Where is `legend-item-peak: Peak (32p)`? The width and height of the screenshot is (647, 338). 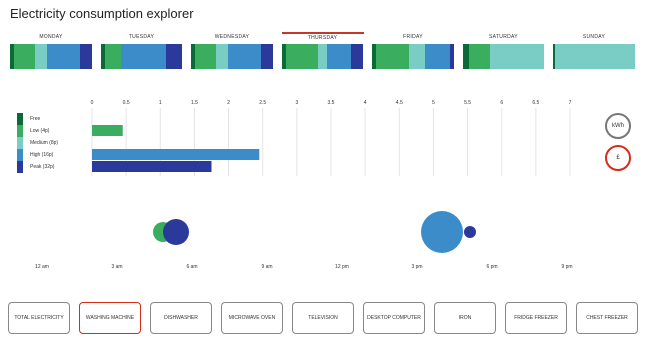
legend-item-peak: Peak (32p) is located at coordinates (52, 167).